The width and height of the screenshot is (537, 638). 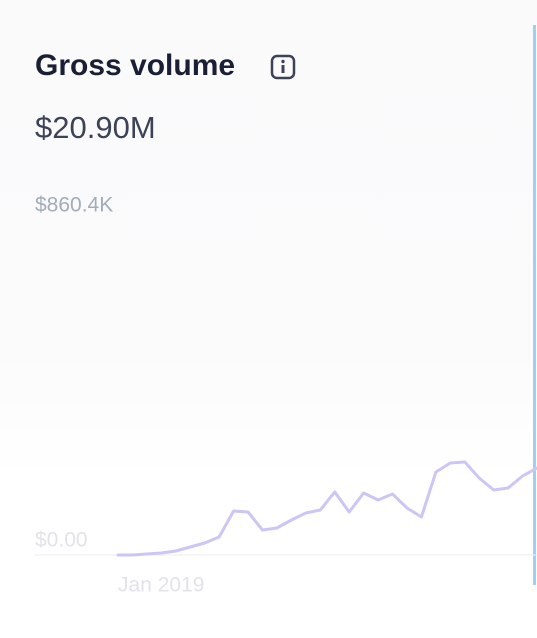 I want to click on y-tick-label: $0.00, so click(x=61, y=540).